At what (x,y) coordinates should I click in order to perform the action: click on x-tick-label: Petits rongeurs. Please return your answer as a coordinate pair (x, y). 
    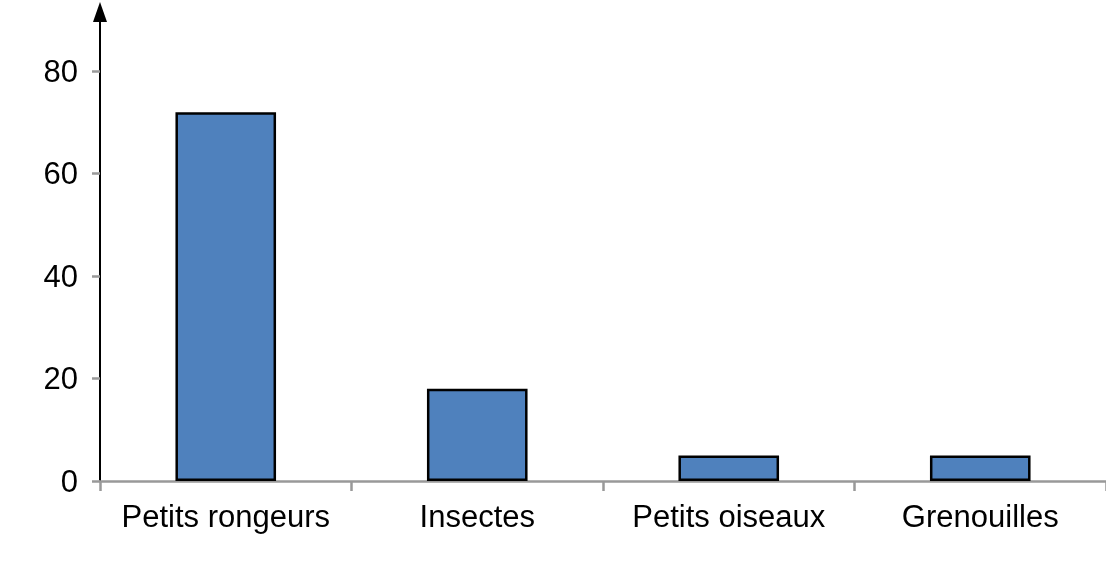
    Looking at the image, I should click on (225, 516).